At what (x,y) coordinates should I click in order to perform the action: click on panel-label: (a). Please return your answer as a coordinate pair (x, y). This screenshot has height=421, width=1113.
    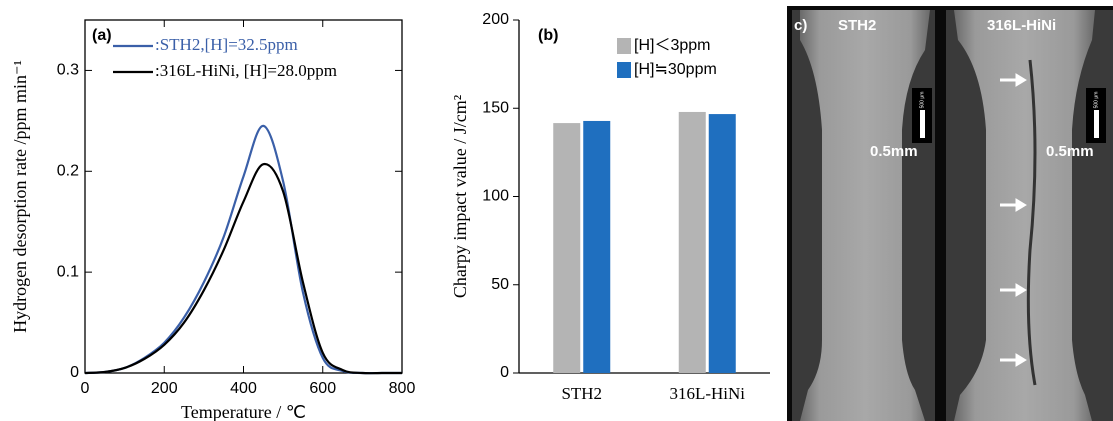
    Looking at the image, I should click on (102, 35).